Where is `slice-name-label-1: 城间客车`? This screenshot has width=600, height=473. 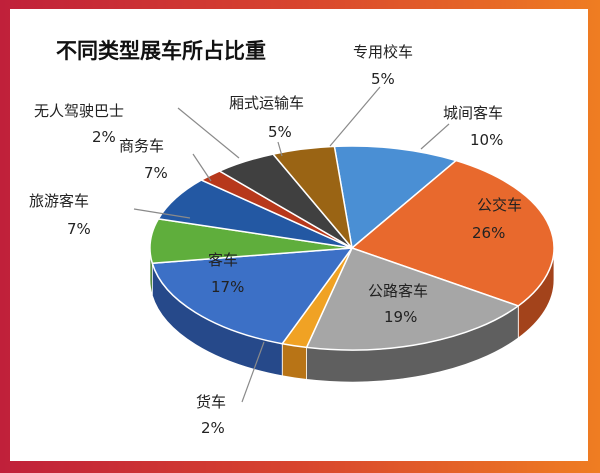 slice-name-label-1: 城间客车 is located at coordinates (473, 113).